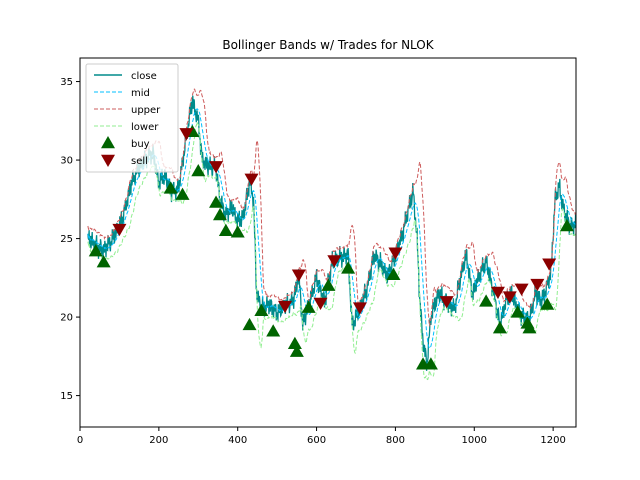  I want to click on y-tick-label: 20, so click(66, 318).